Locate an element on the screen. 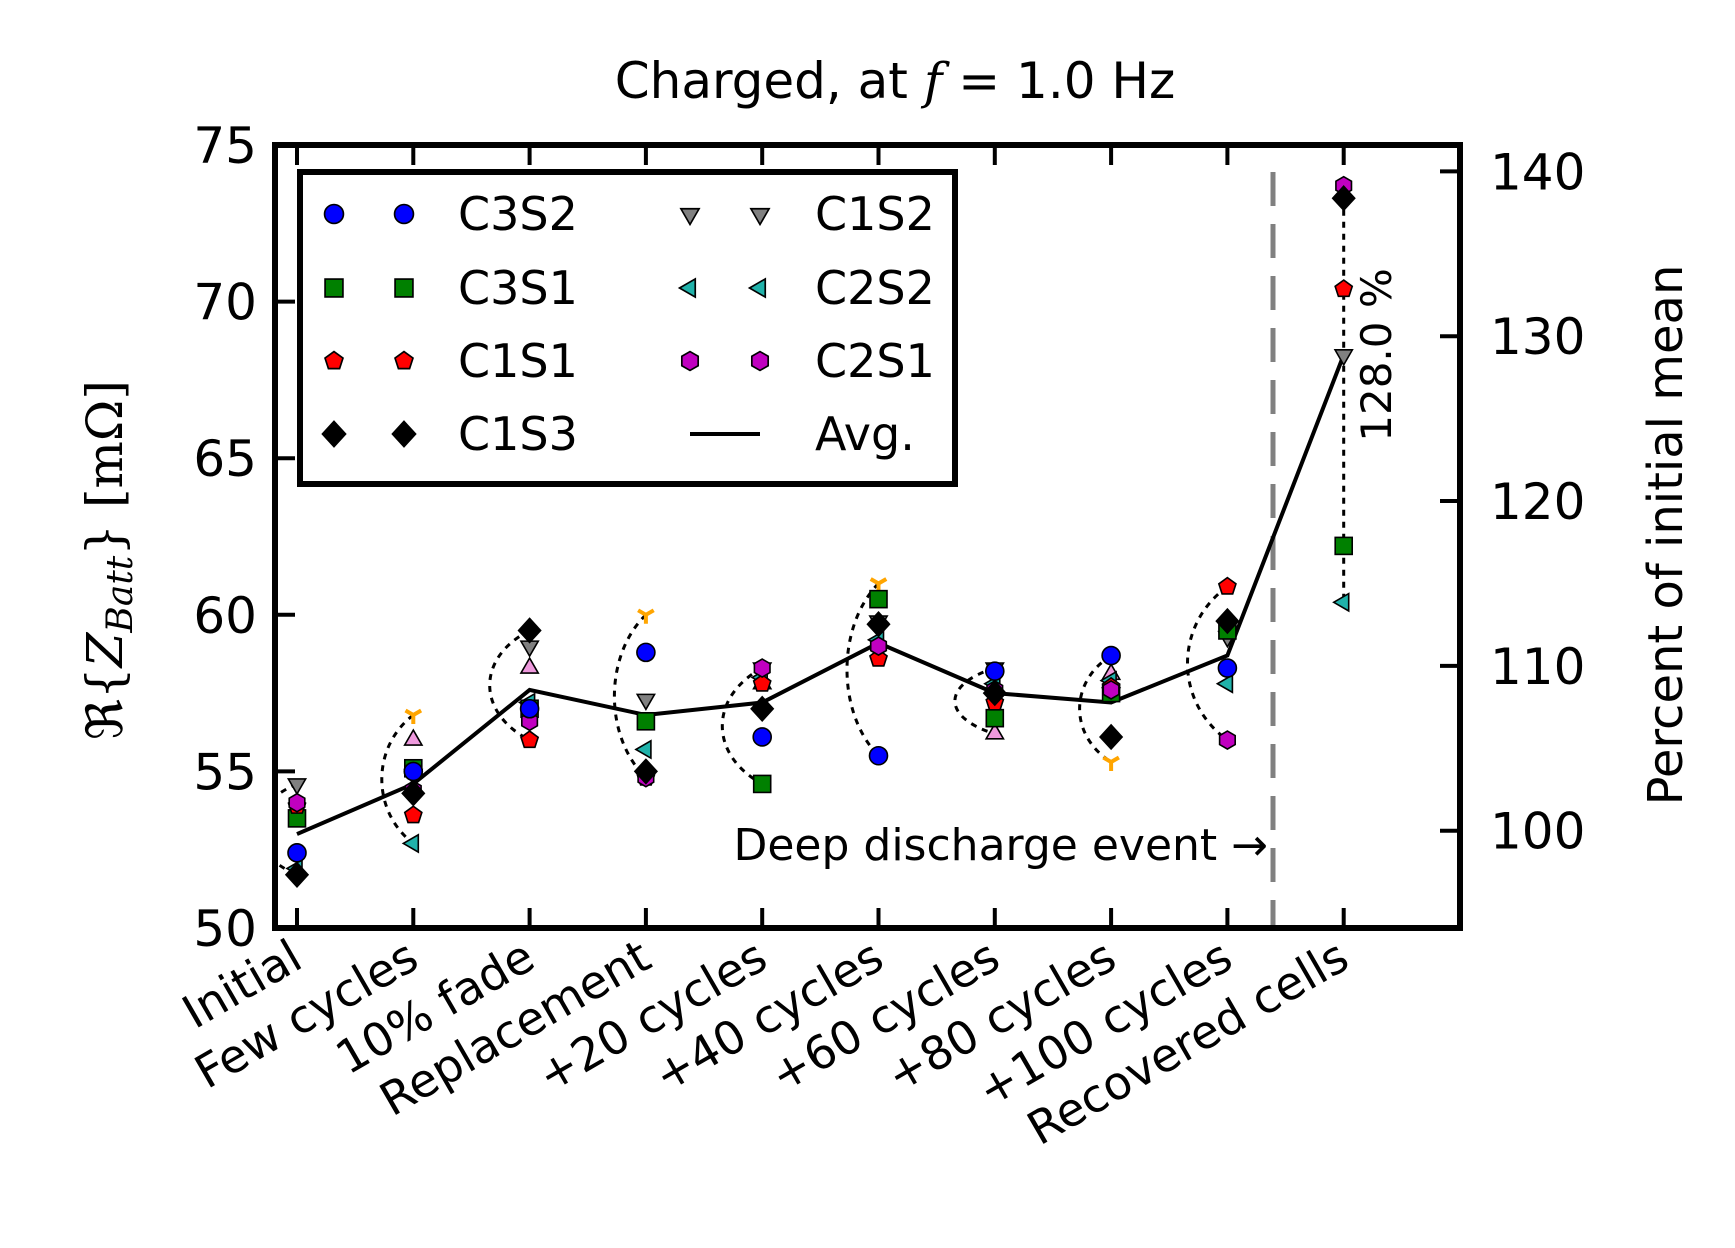 The image size is (1735, 1248). y-ticks-left: 50 55 60 65 70 75 is located at coordinates (244, 537).